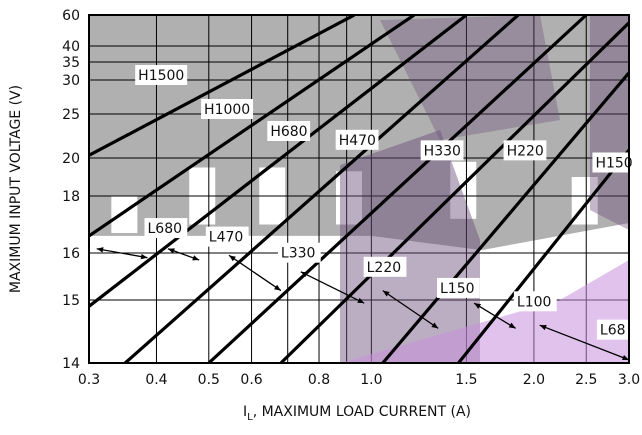 The height and width of the screenshot is (435, 642). Describe the element at coordinates (71, 47) in the screenshot. I see `y-tick-label-8: 40` at that location.